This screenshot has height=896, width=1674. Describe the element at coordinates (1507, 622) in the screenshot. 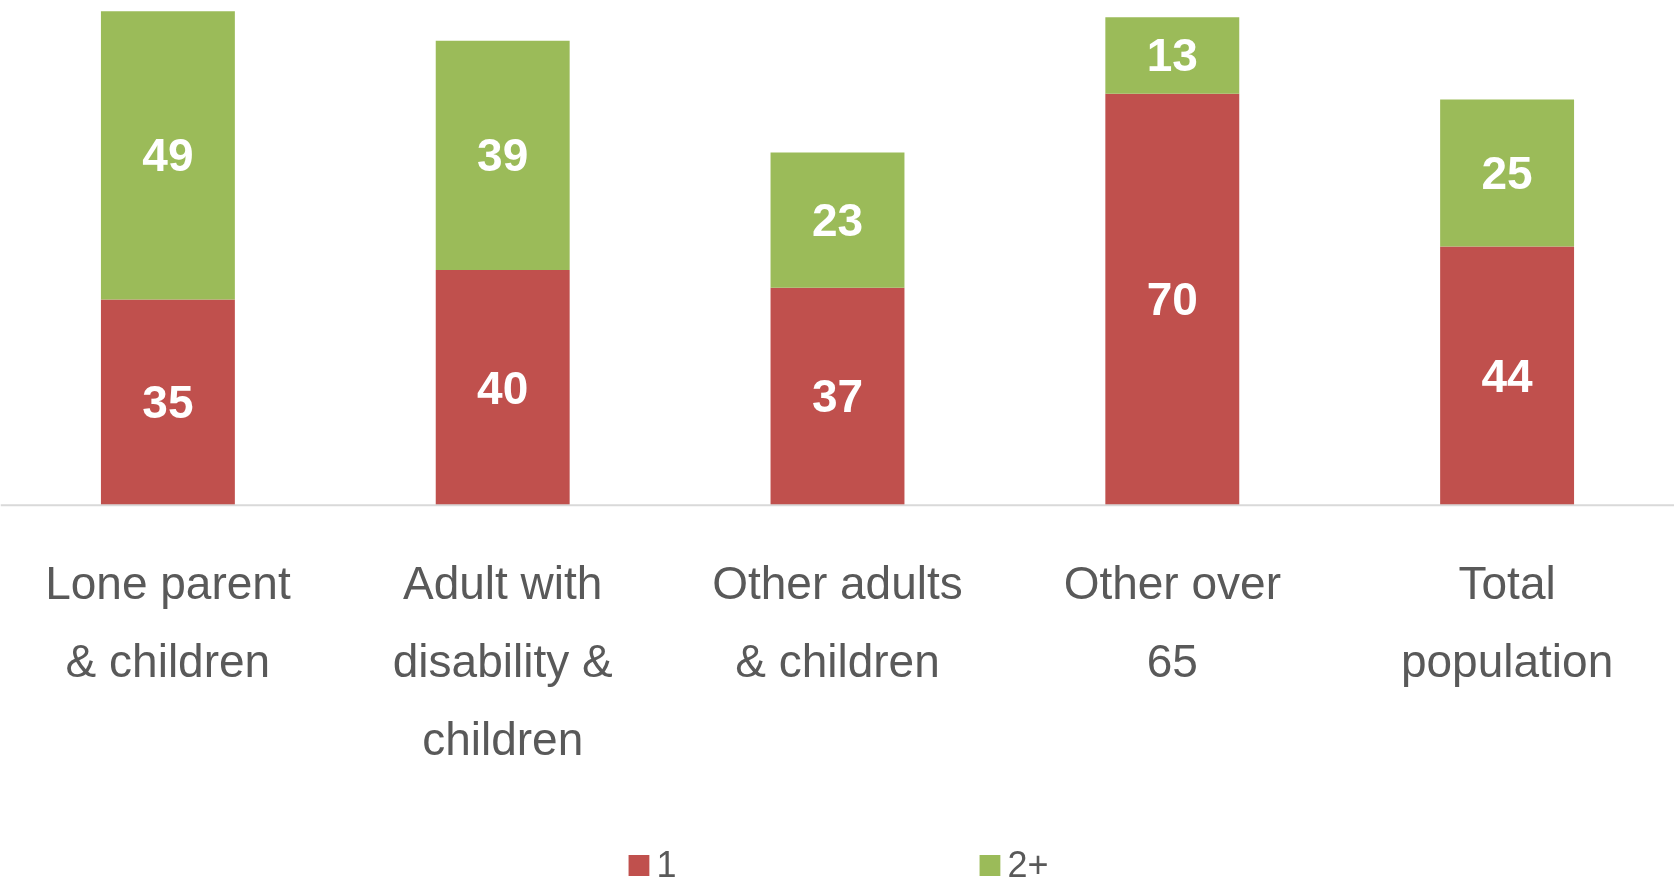

I see `x-tick-label: Total population` at that location.